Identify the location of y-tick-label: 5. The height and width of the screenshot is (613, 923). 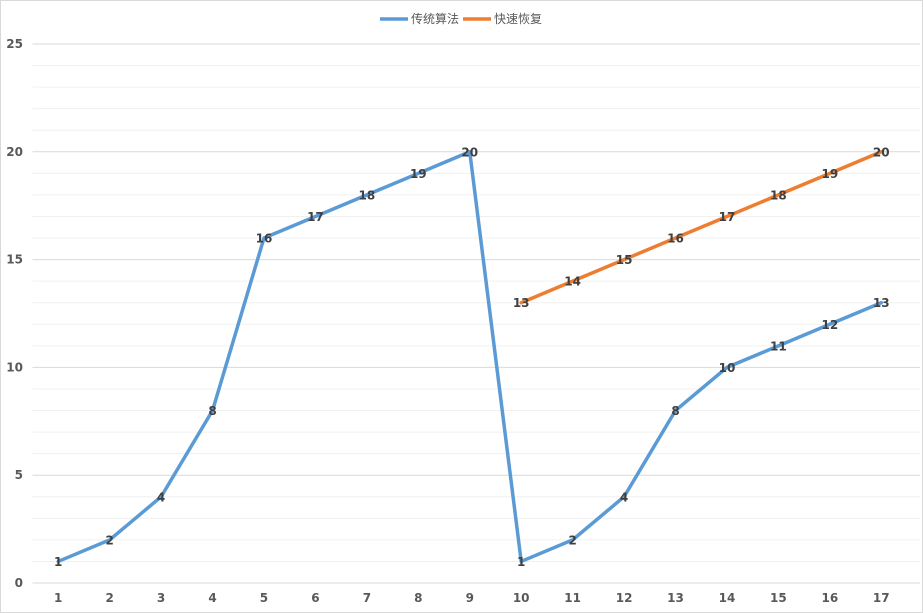
(19, 475).